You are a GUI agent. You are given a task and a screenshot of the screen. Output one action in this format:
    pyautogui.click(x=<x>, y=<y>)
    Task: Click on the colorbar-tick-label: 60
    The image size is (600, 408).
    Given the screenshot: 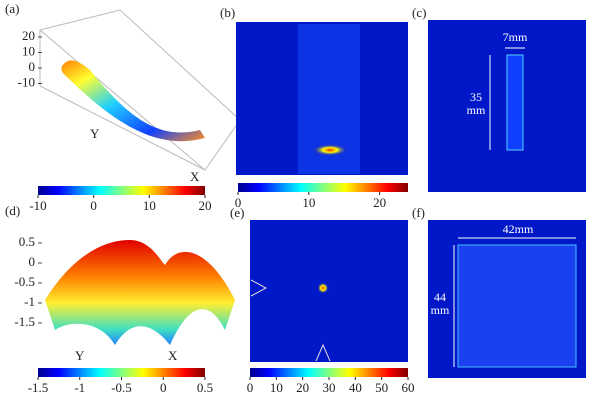 What is the action you would take?
    pyautogui.click(x=408, y=387)
    